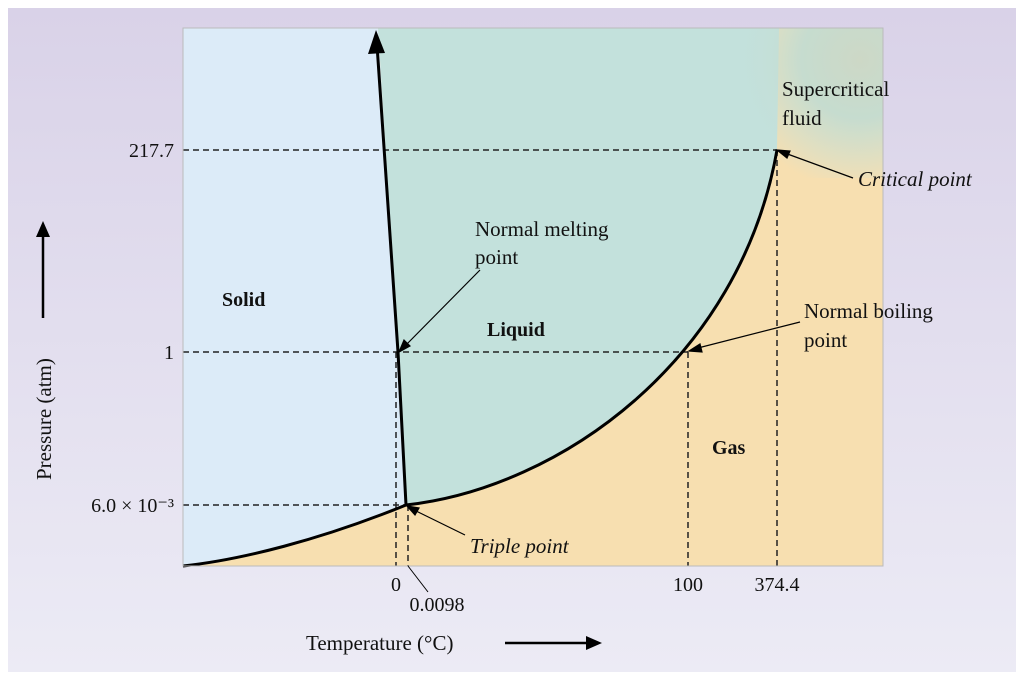 Image resolution: width=1024 pixels, height=685 pixels. Describe the element at coordinates (243, 300) in the screenshot. I see `solid-label: Solid` at that location.